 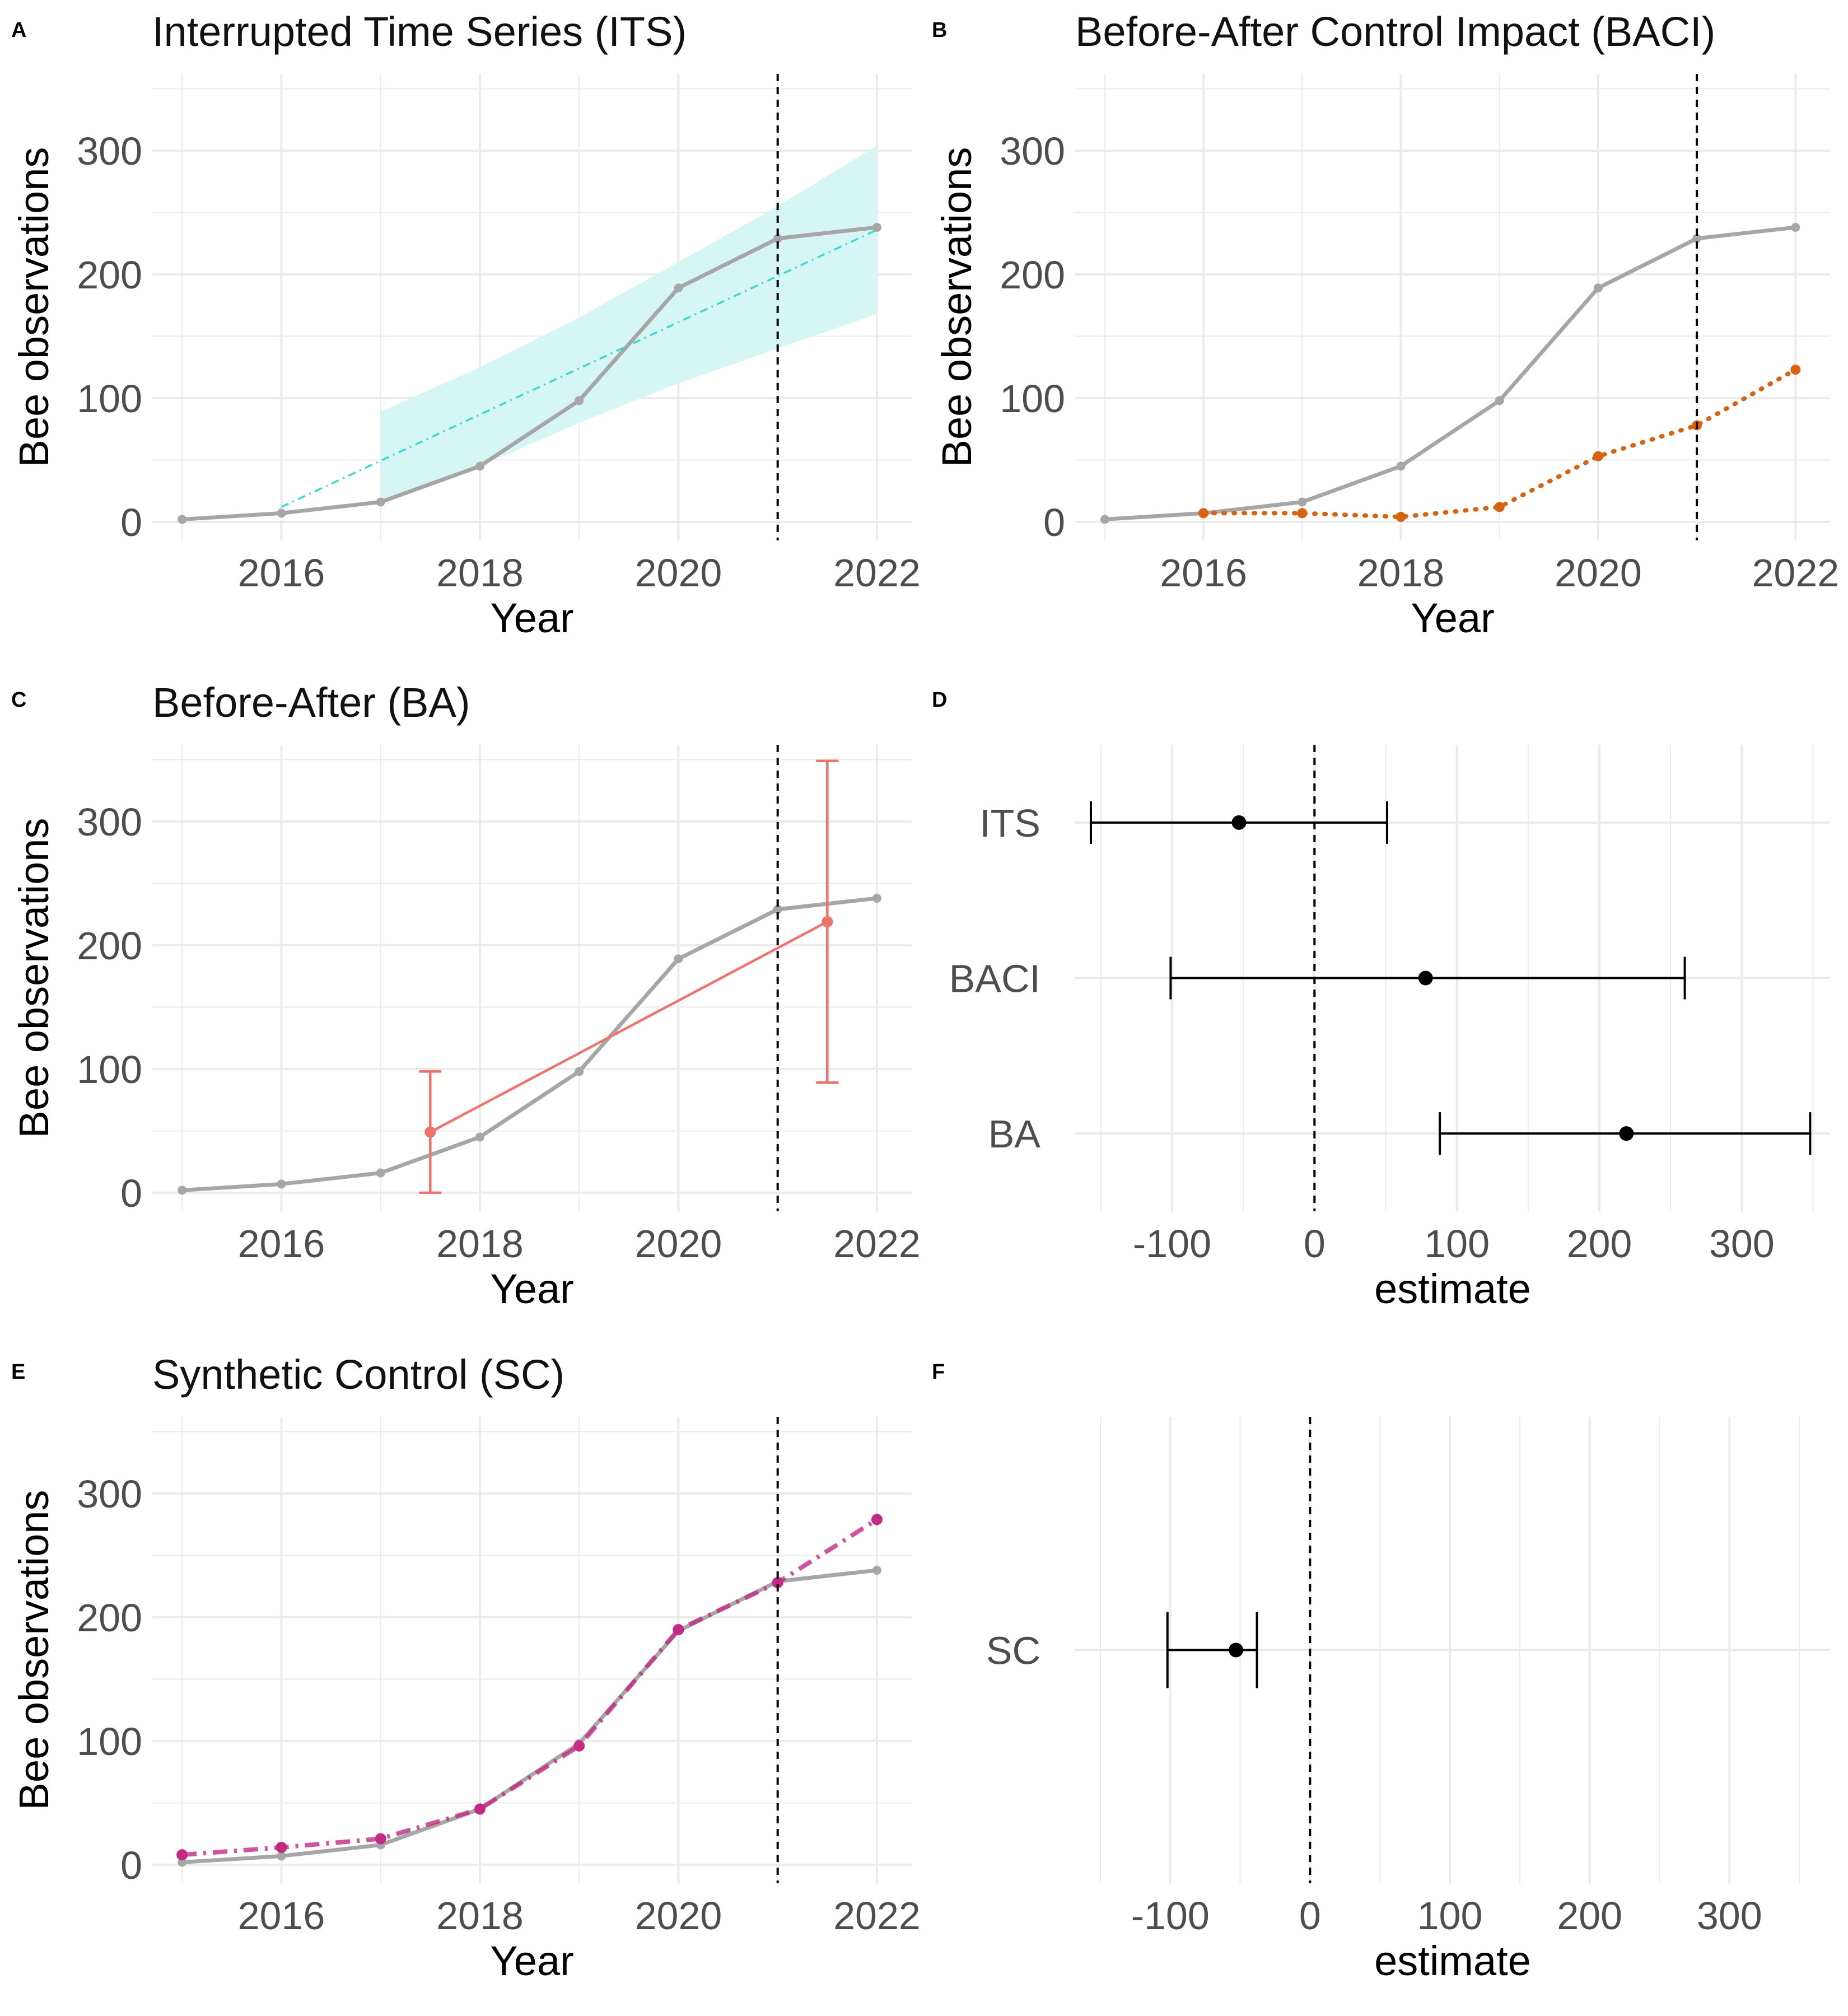 What do you see at coordinates (311, 703) in the screenshot?
I see `panel-title: Before-After (BA)` at bounding box center [311, 703].